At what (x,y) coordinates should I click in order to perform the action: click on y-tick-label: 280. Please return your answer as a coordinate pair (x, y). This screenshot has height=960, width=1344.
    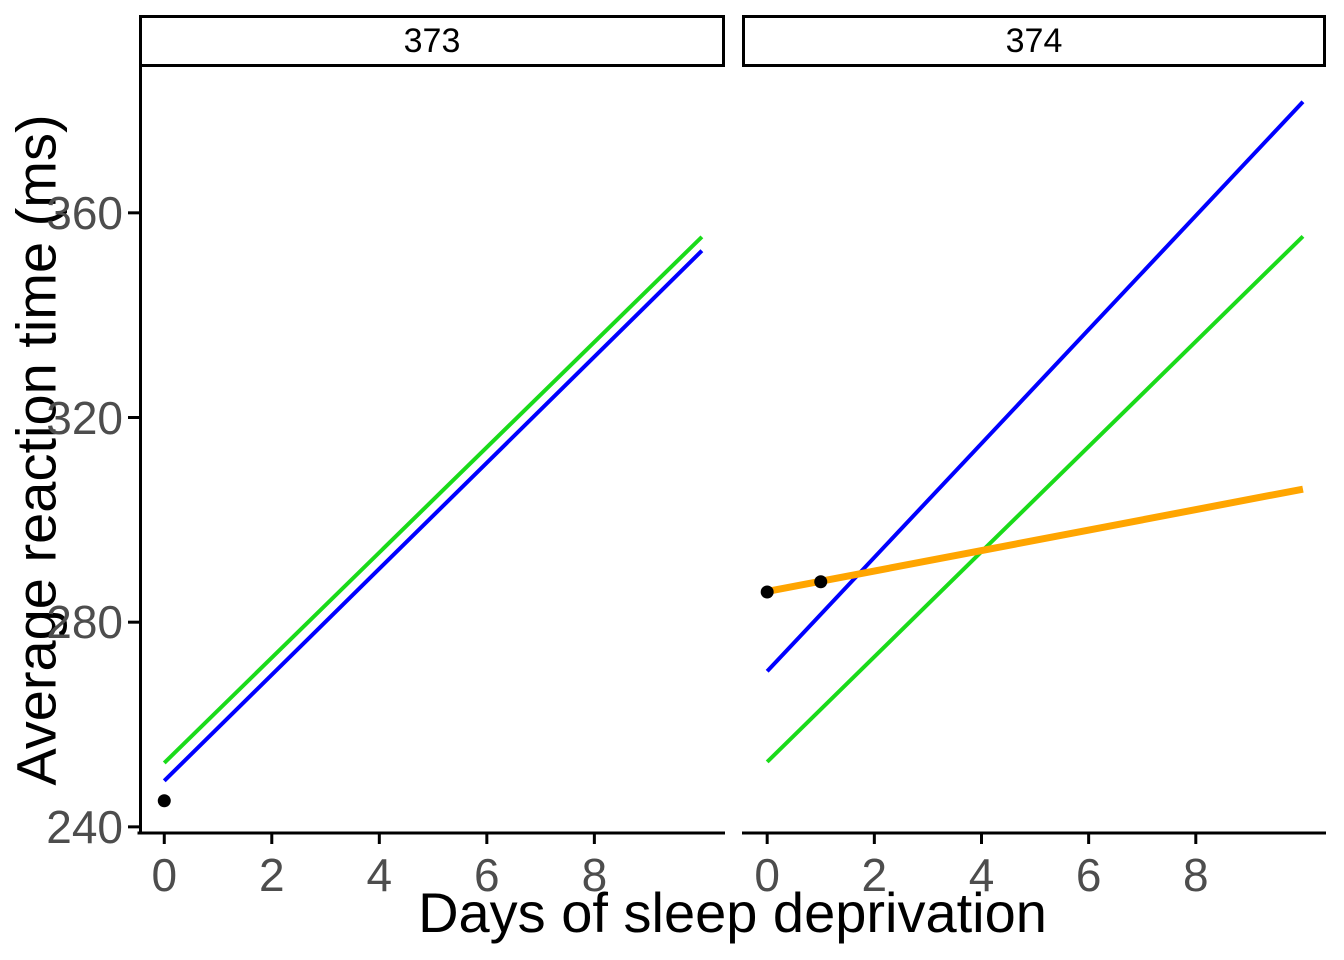
    Looking at the image, I should click on (84, 622).